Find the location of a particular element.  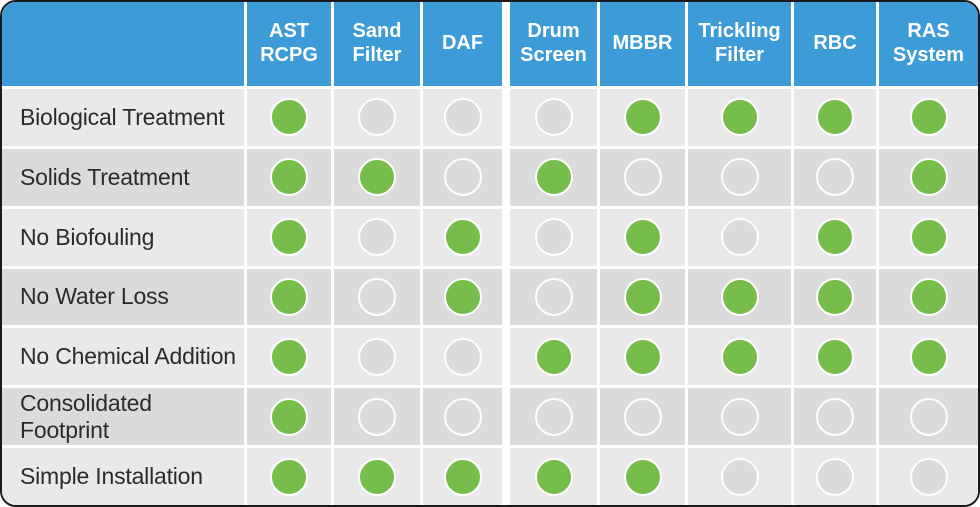

column-header-rbc: RBC is located at coordinates (835, 44).